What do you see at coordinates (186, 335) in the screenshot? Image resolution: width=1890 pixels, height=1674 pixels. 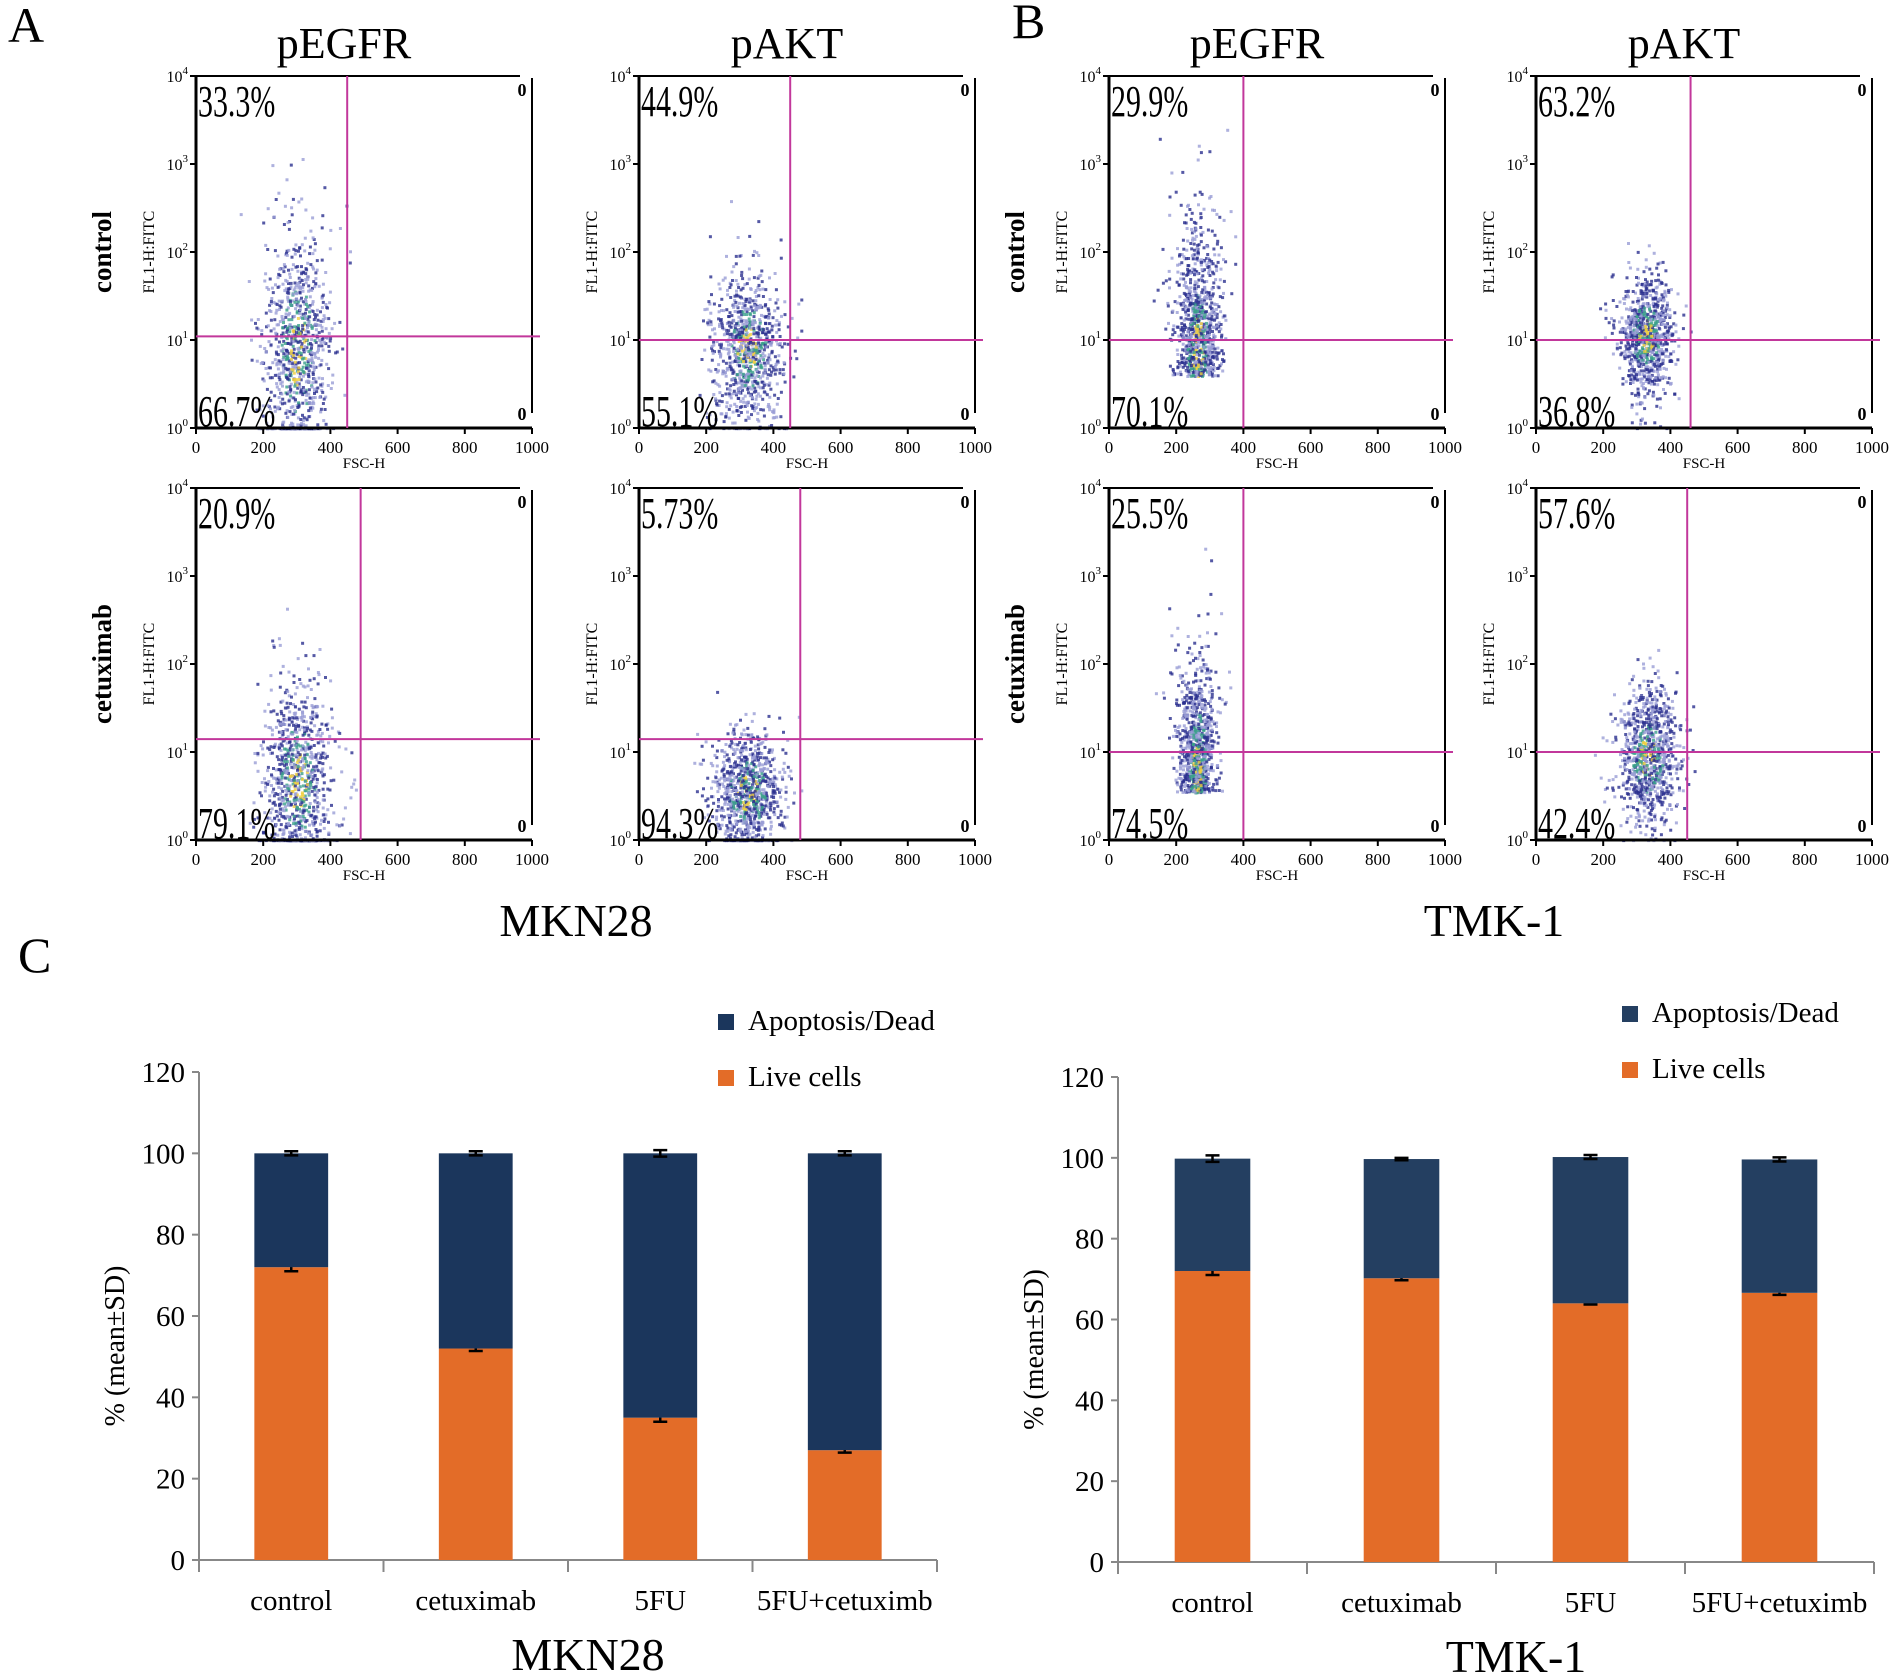 I see `y-tick-exponent: 1` at bounding box center [186, 335].